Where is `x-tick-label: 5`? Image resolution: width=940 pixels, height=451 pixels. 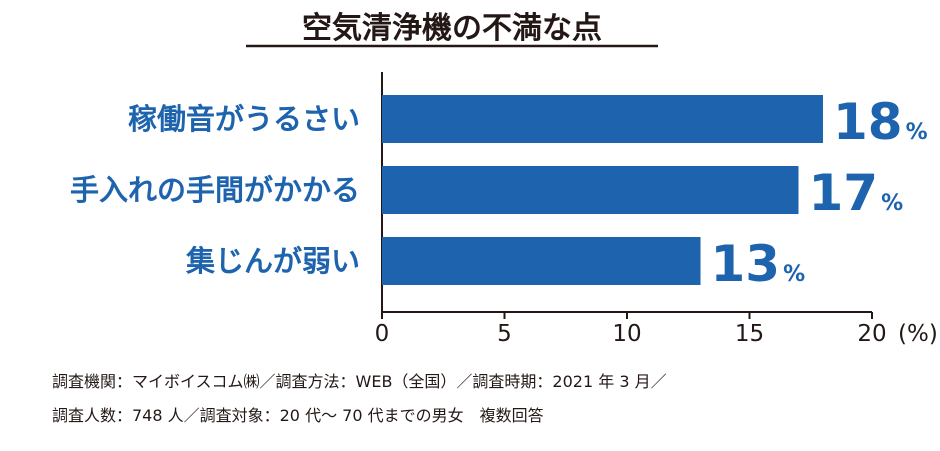 x-tick-label: 5 is located at coordinates (504, 334).